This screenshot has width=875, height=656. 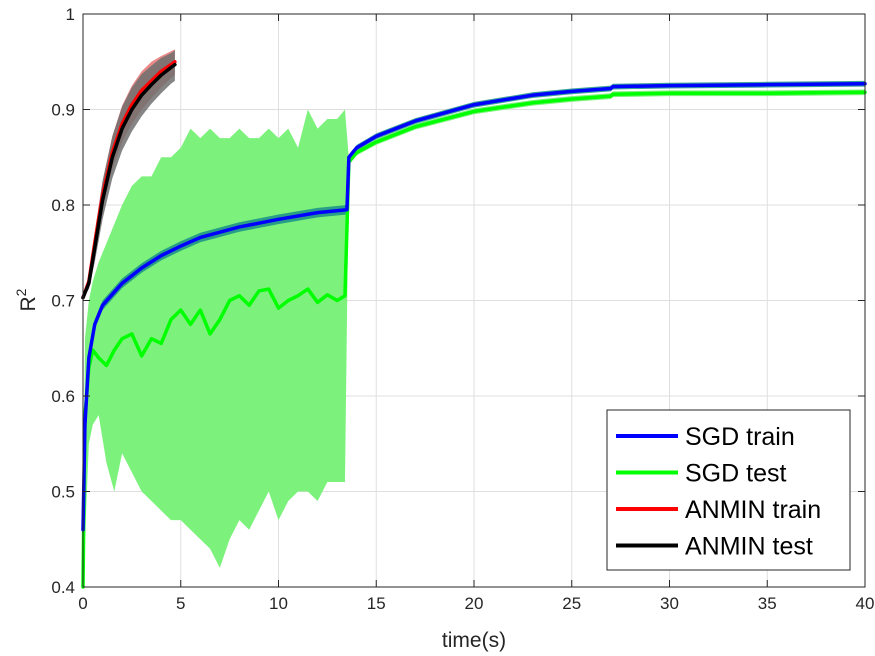 What do you see at coordinates (82, 603) in the screenshot?
I see `x-tick-label: 0` at bounding box center [82, 603].